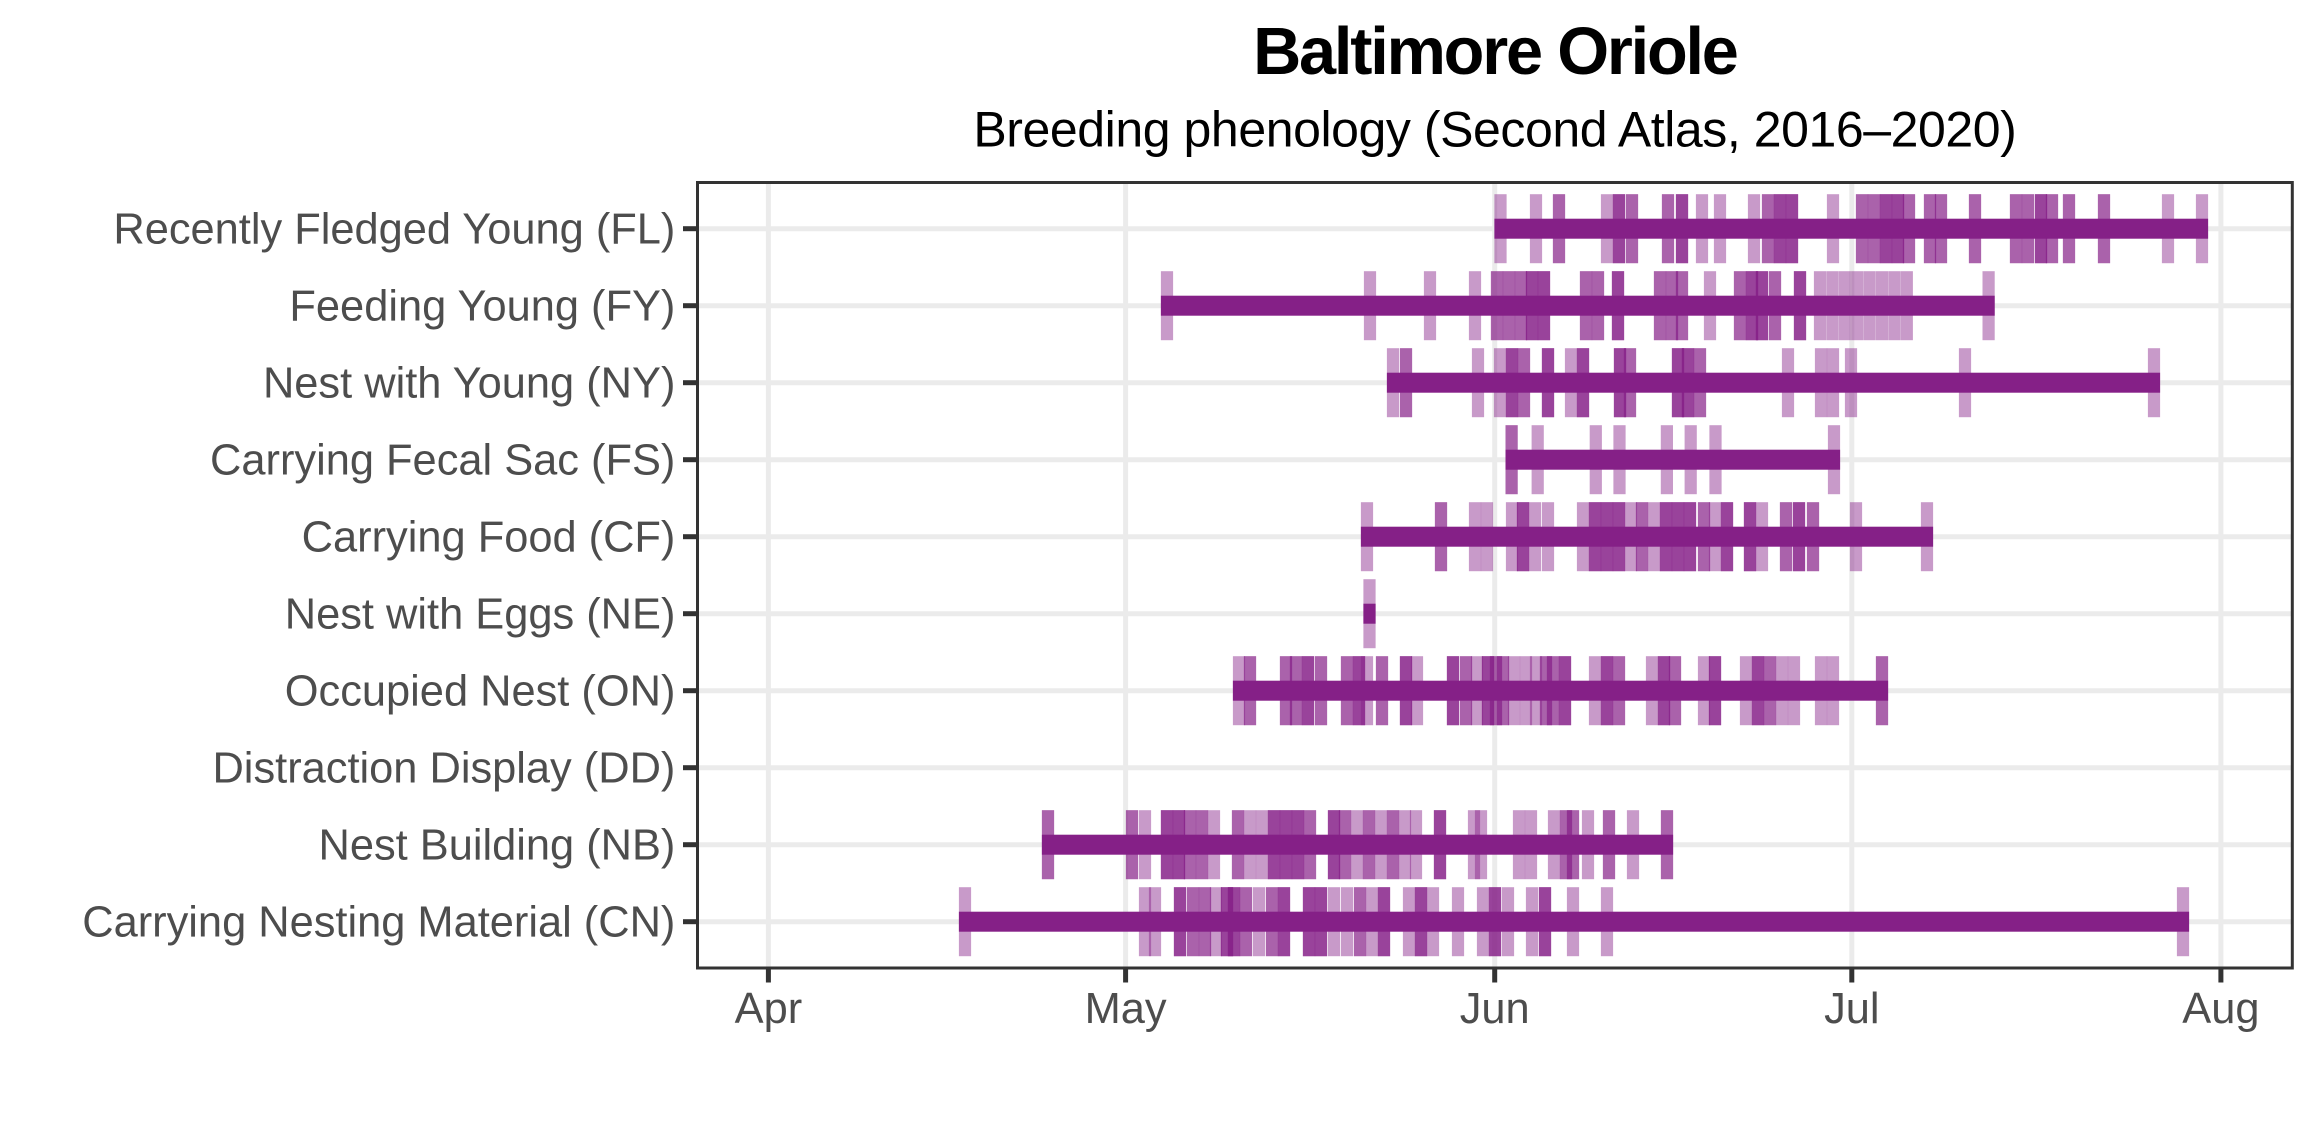 This screenshot has width=2320, height=1125. I want to click on svg-text: May, so click(1126, 1009).